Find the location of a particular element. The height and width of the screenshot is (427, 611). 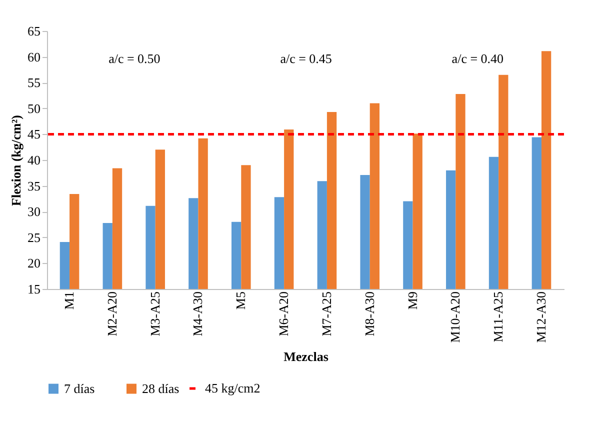

x-tick-label: M9 is located at coordinates (412, 301).